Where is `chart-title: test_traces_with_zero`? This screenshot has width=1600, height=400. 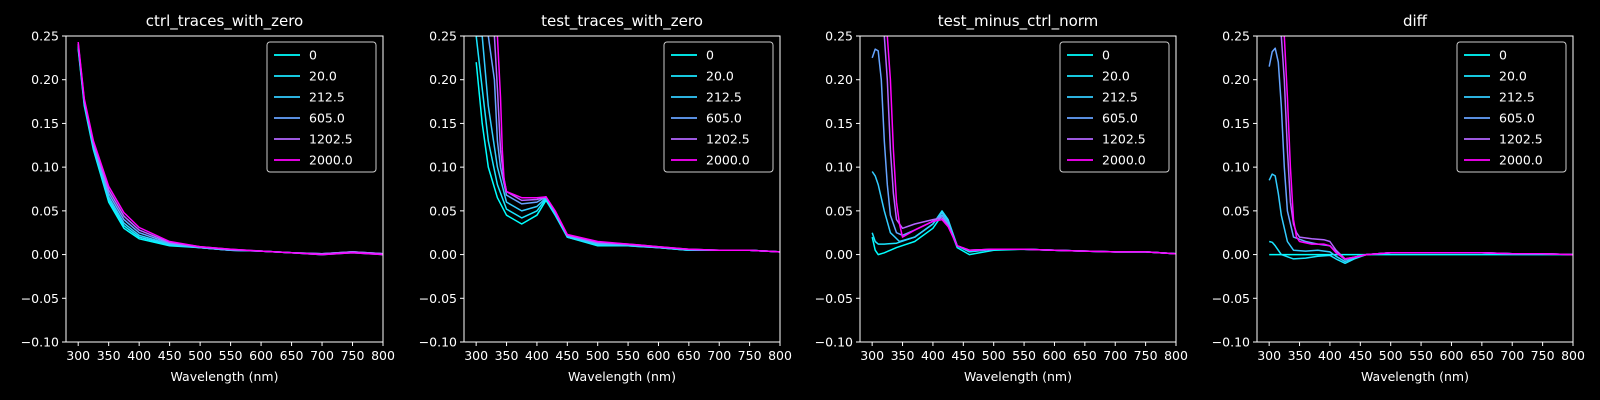
chart-title: test_traces_with_zero is located at coordinates (622, 21).